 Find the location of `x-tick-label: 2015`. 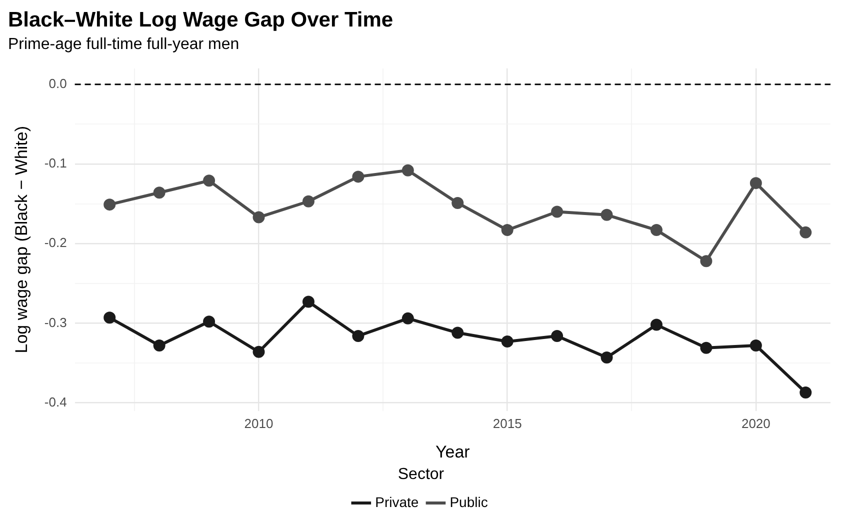

x-tick-label: 2015 is located at coordinates (507, 424).